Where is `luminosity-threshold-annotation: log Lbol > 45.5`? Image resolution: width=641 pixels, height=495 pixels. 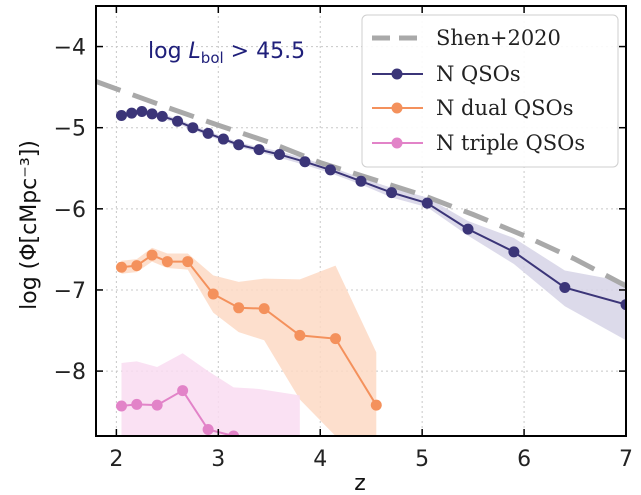
luminosity-threshold-annotation: log Lbol > 45.5 is located at coordinates (226, 53).